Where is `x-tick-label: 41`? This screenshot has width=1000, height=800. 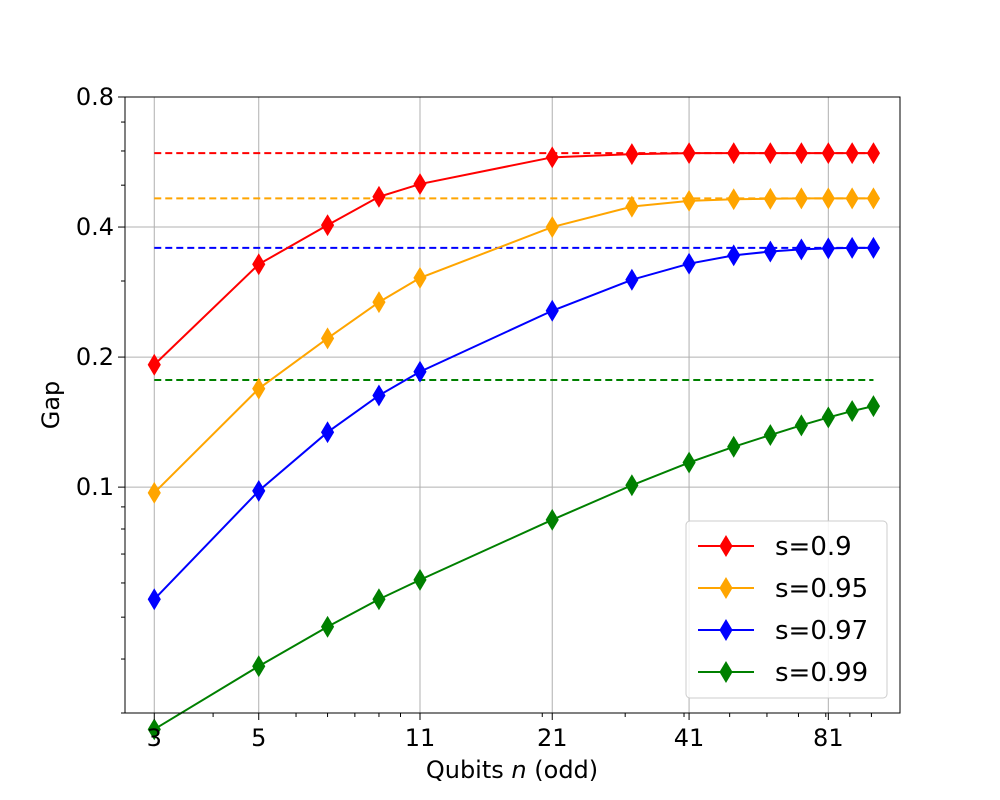
x-tick-label: 41 is located at coordinates (689, 738).